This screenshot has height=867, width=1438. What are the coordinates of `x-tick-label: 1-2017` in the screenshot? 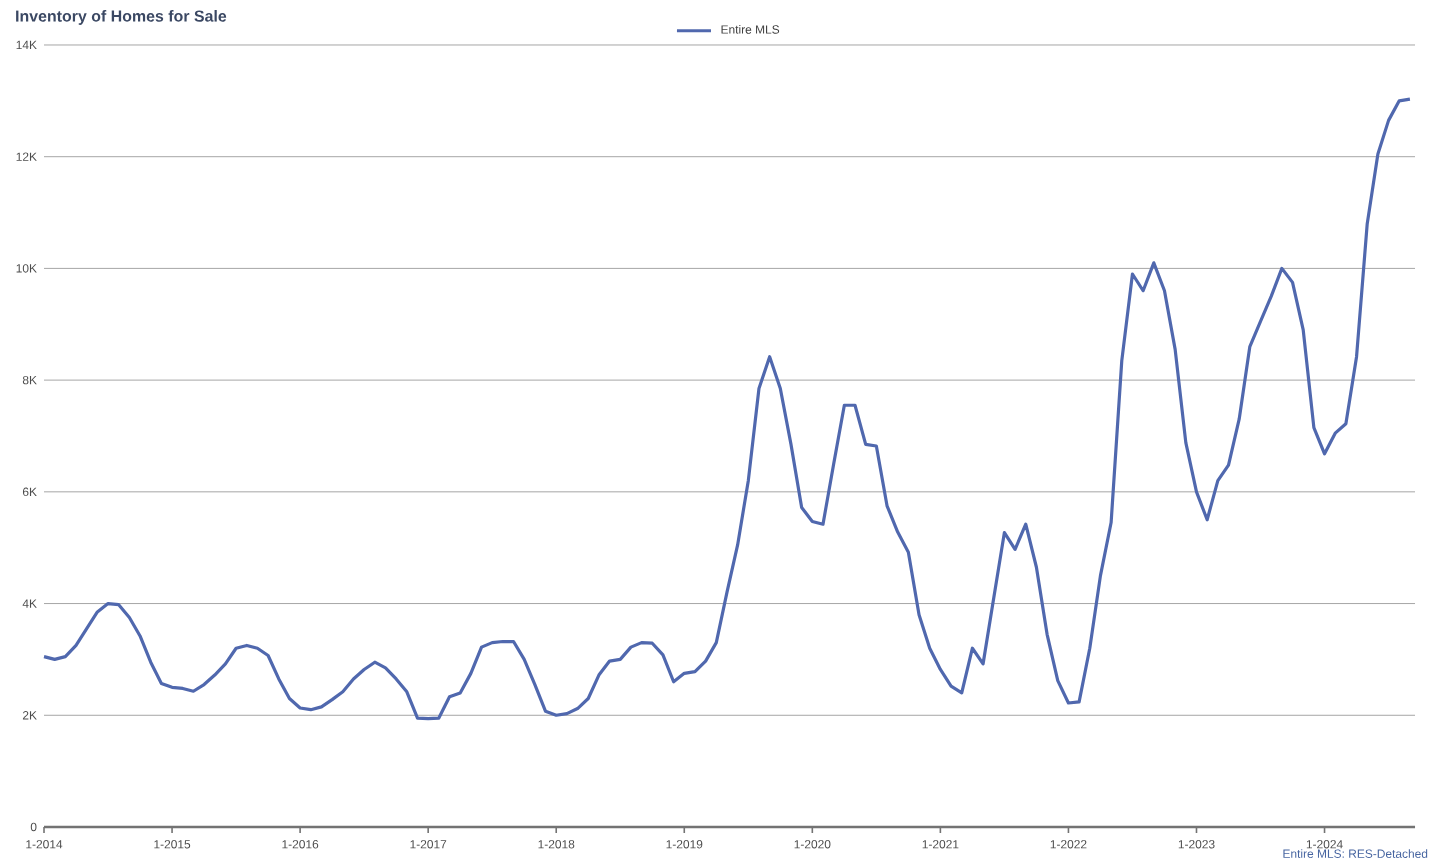 It's located at (428, 844).